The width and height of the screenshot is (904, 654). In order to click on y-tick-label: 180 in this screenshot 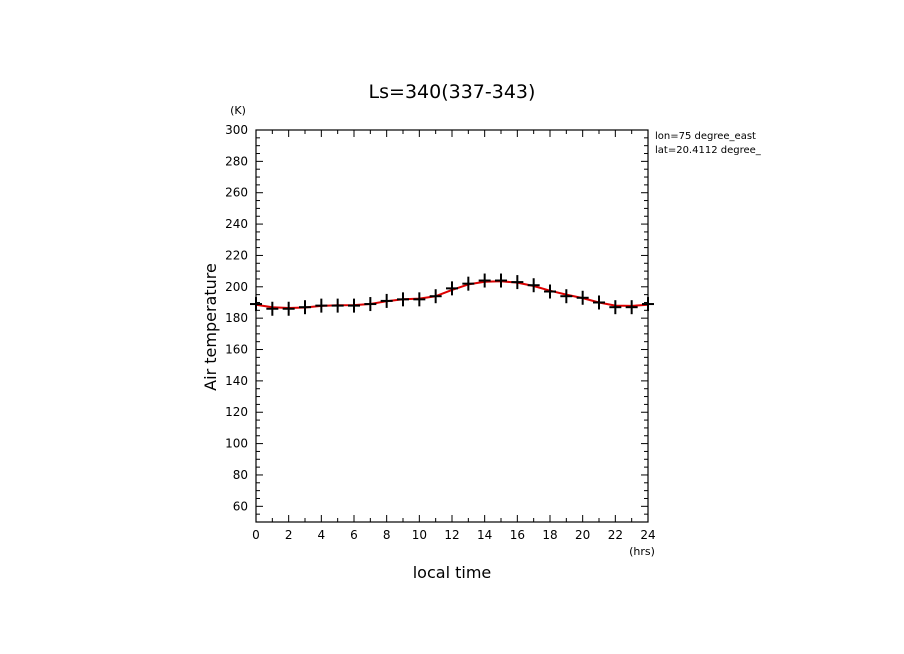, I will do `click(236, 318)`.